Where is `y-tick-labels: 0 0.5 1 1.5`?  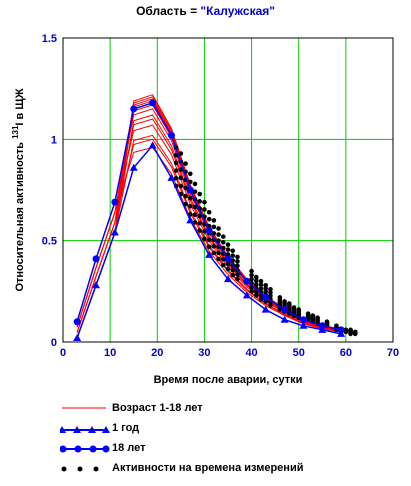 y-tick-labels: 0 0.5 1 1.5 is located at coordinates (49, 191).